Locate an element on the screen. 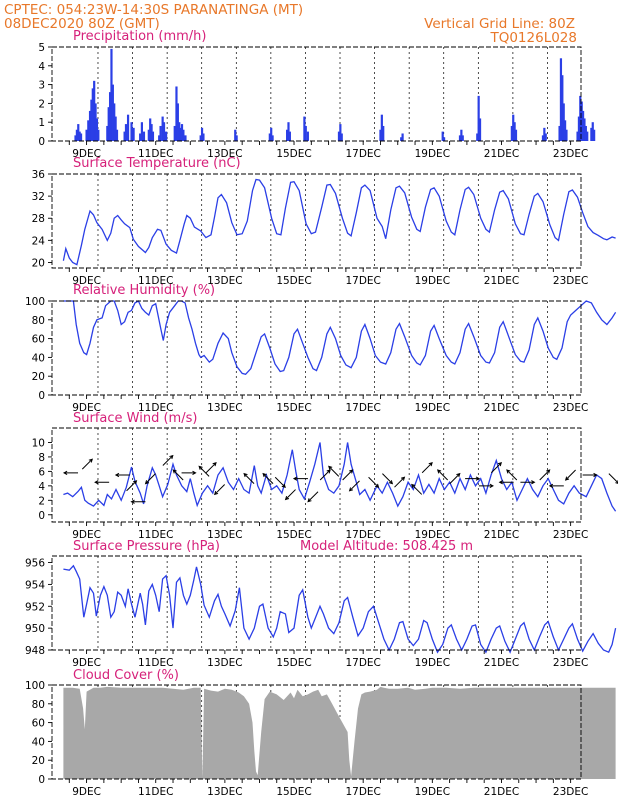  y-tick-label: 60 is located at coordinates (38, 724).